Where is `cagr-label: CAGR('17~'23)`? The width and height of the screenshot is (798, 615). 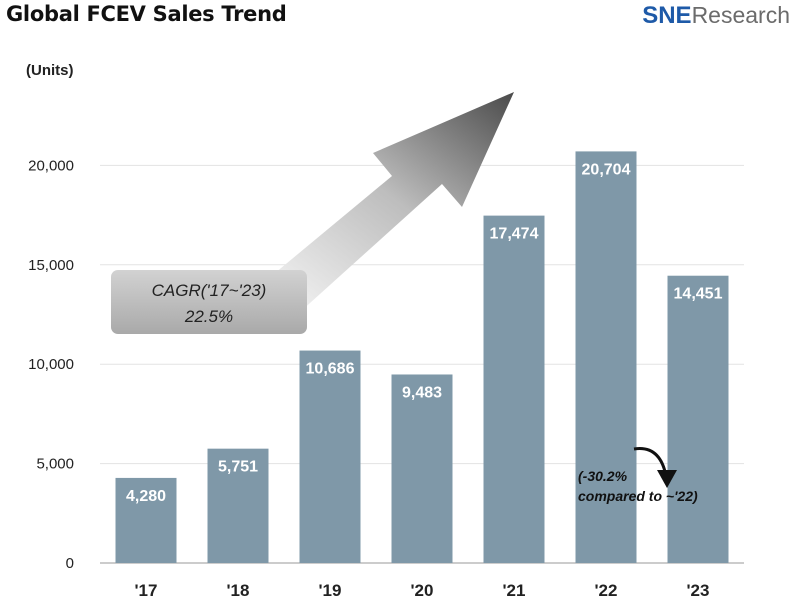
cagr-label: CAGR('17~'23) is located at coordinates (209, 290).